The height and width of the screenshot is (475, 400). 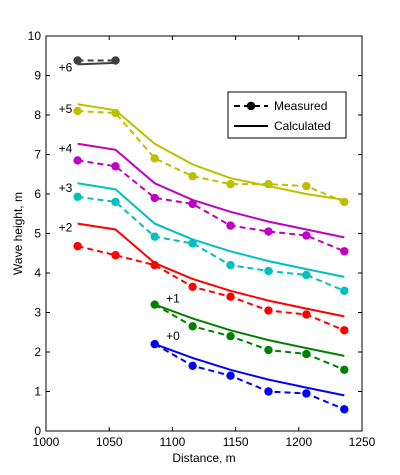 I want to click on y-axis-label: Wave height, m, so click(x=18, y=233).